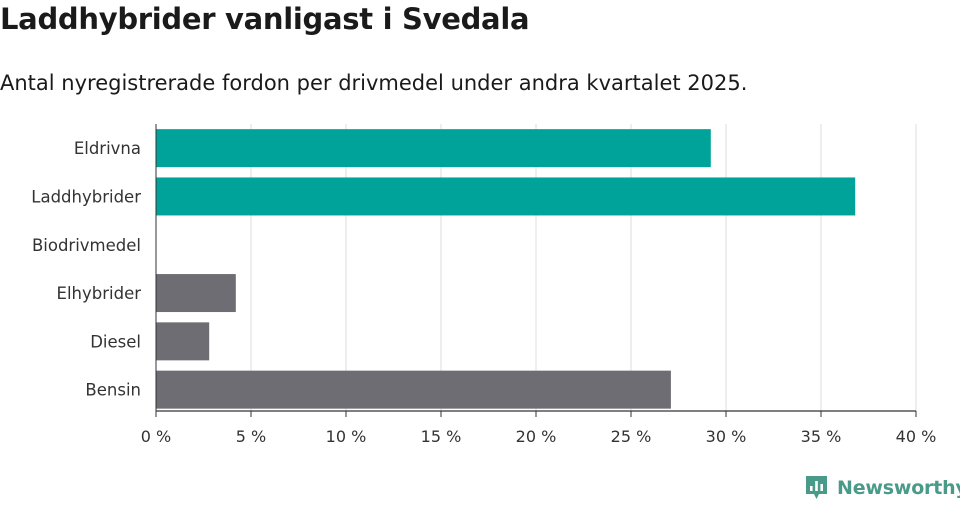 The width and height of the screenshot is (960, 505). I want to click on category-label: Bensin, so click(113, 390).